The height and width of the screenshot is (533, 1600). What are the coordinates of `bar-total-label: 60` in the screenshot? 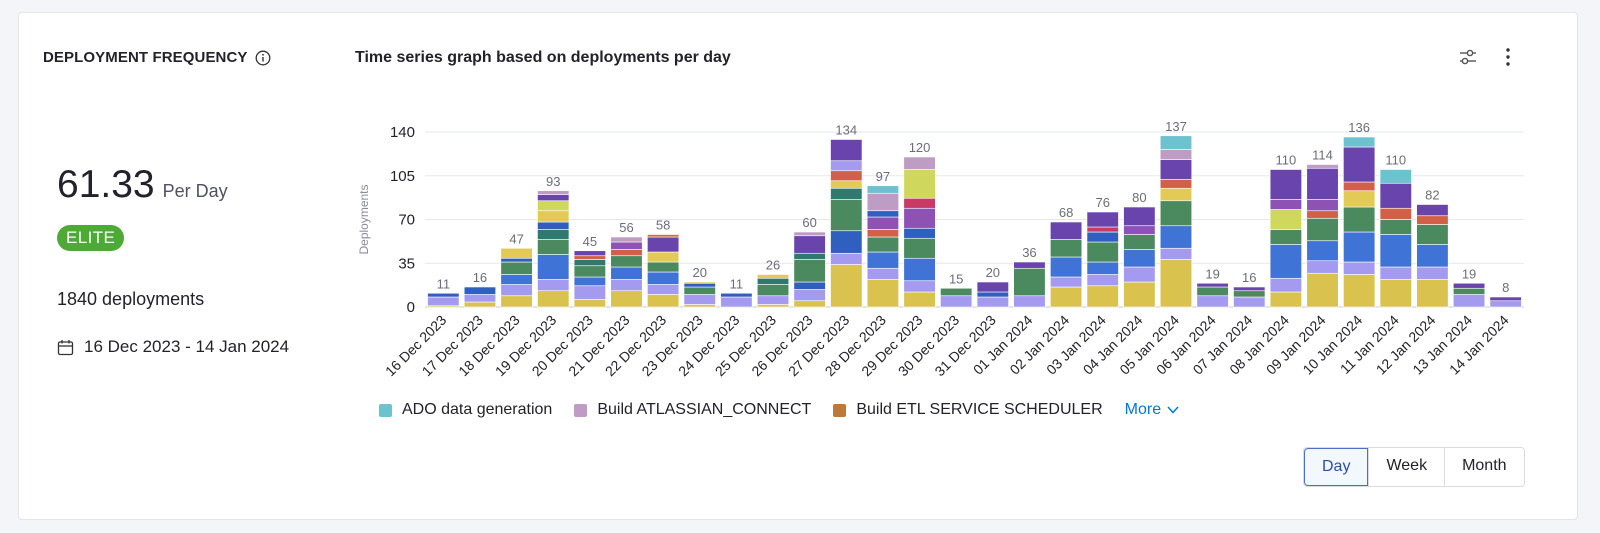 It's located at (809, 222).